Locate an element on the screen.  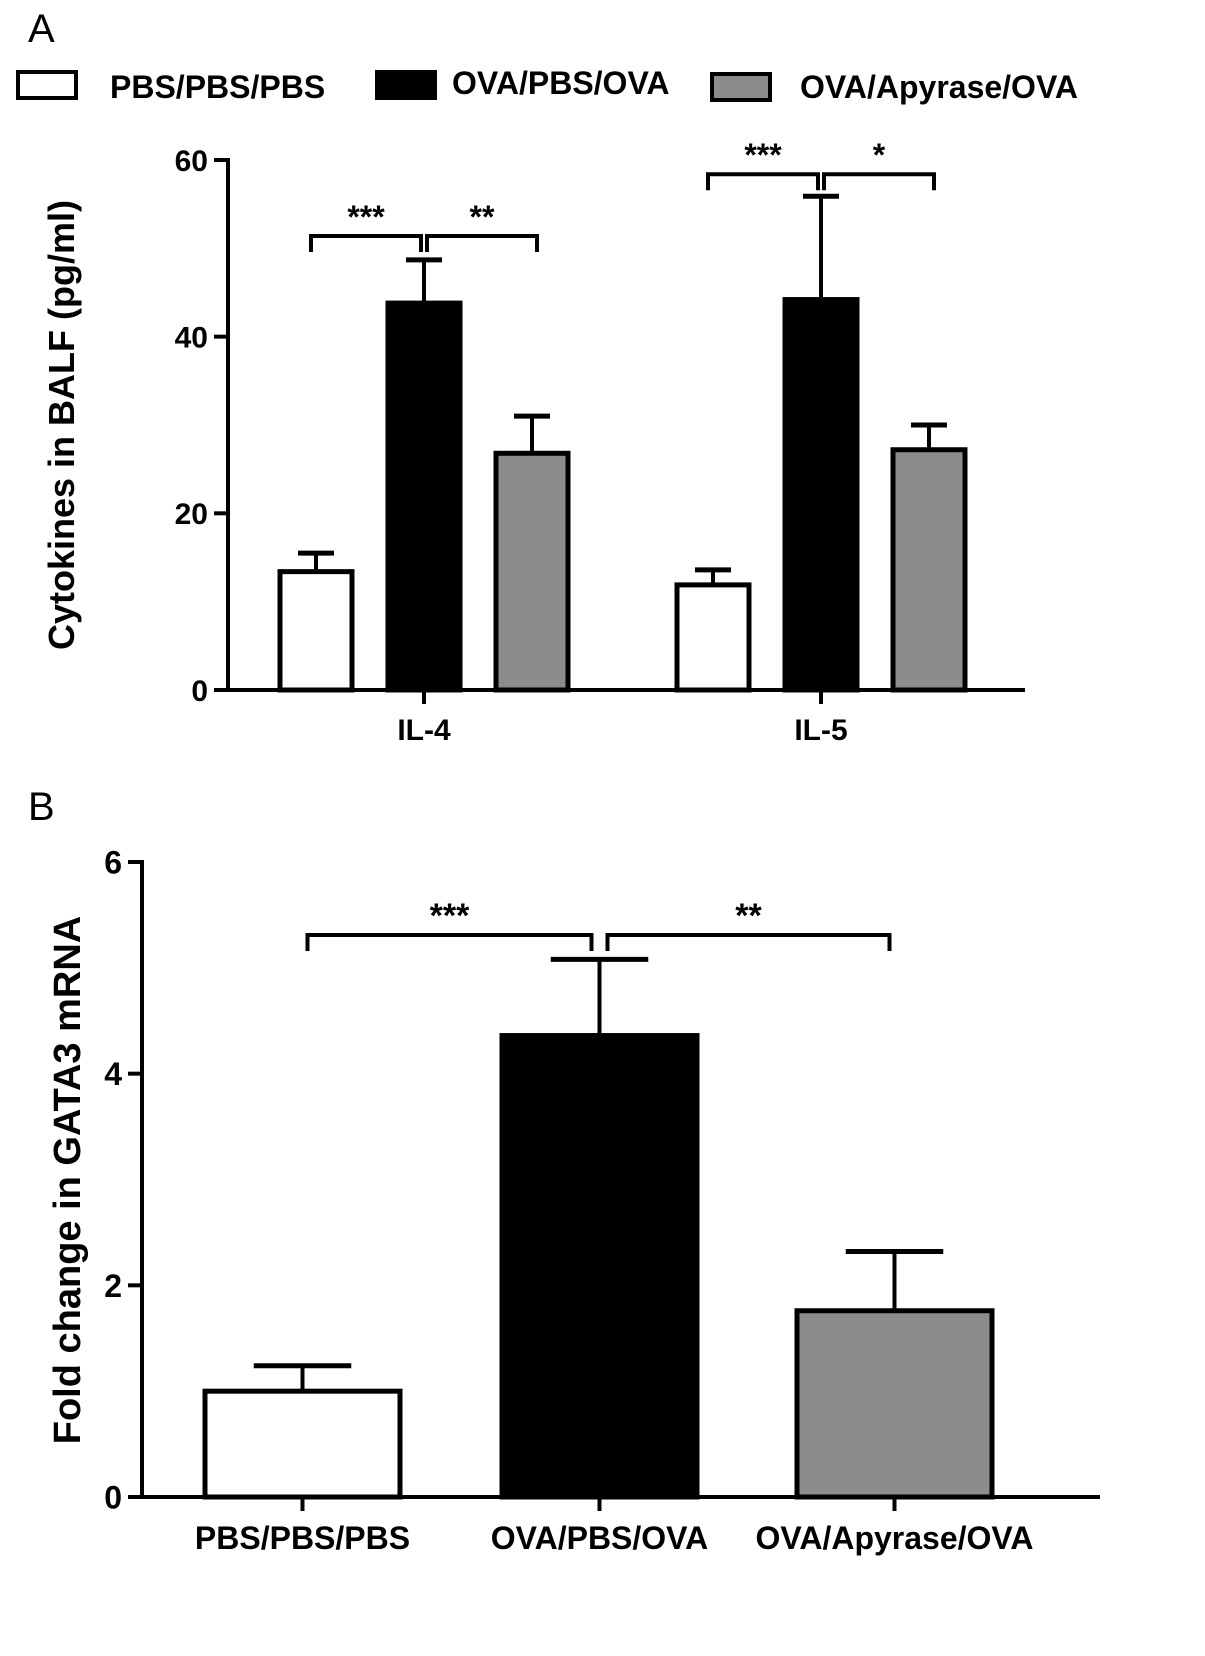
y-tick-label: 6 is located at coordinates (113, 863).